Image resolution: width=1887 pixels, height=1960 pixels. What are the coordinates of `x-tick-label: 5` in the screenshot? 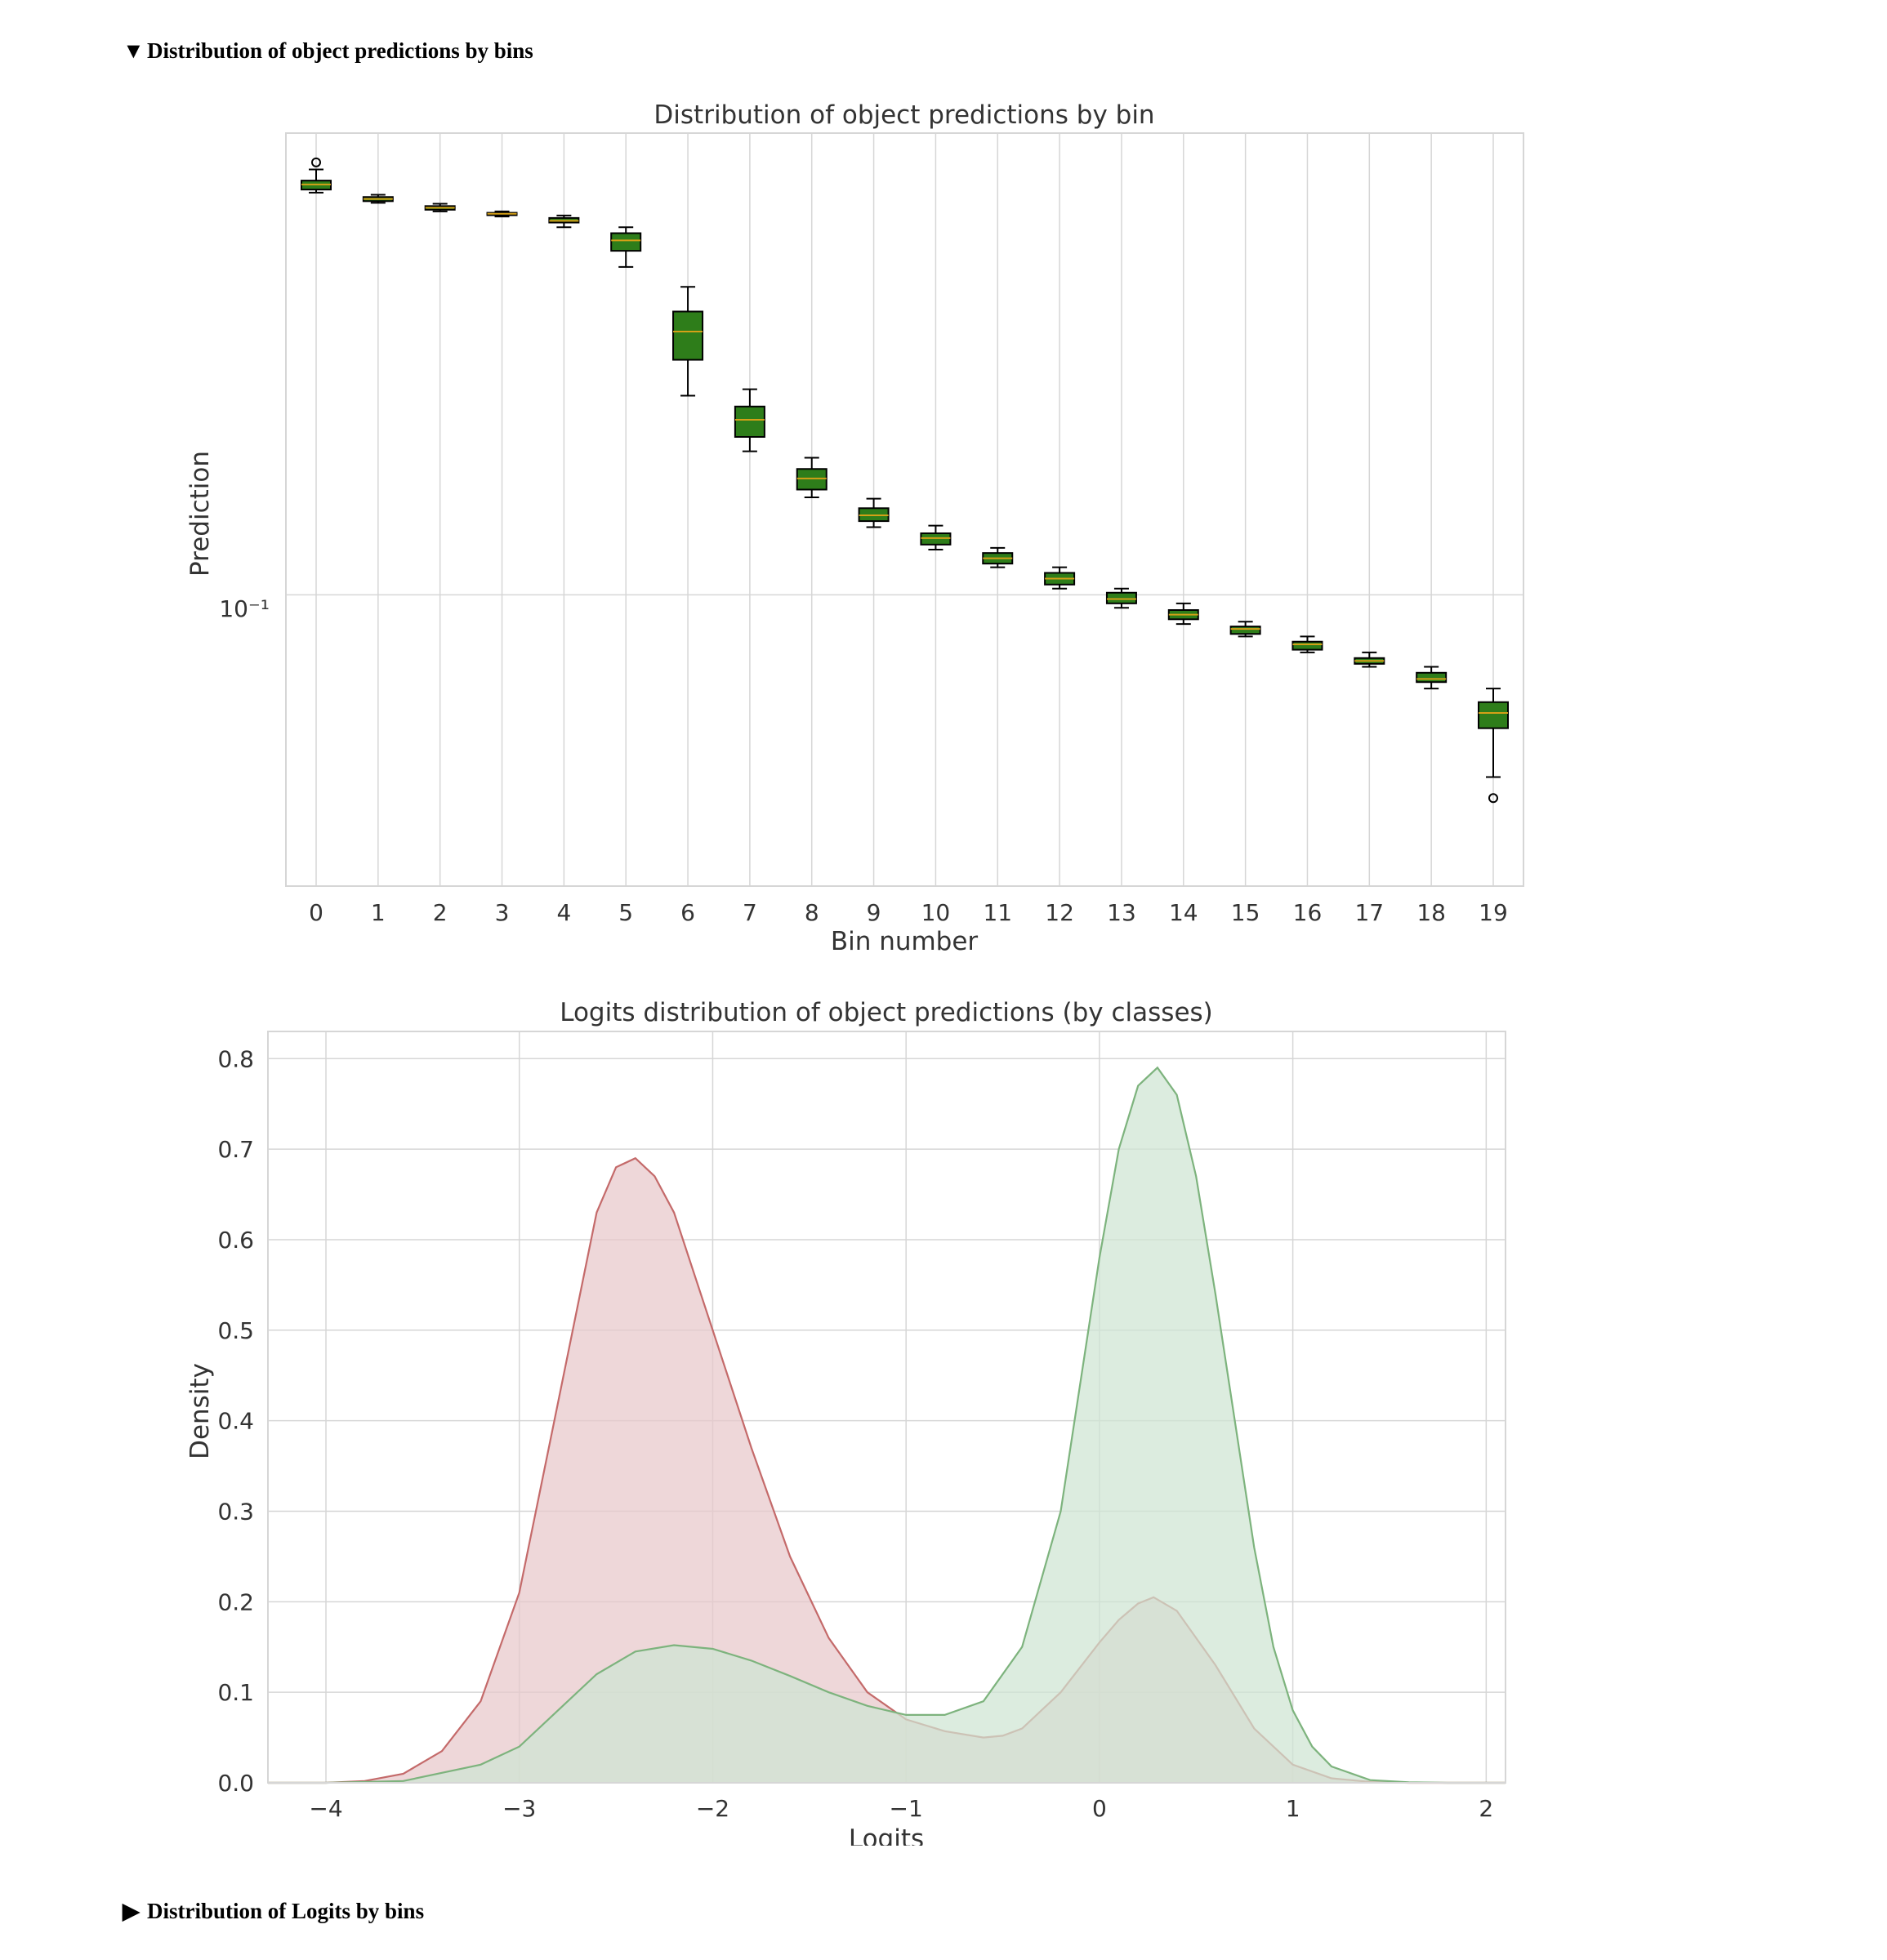 It's located at (625, 912).